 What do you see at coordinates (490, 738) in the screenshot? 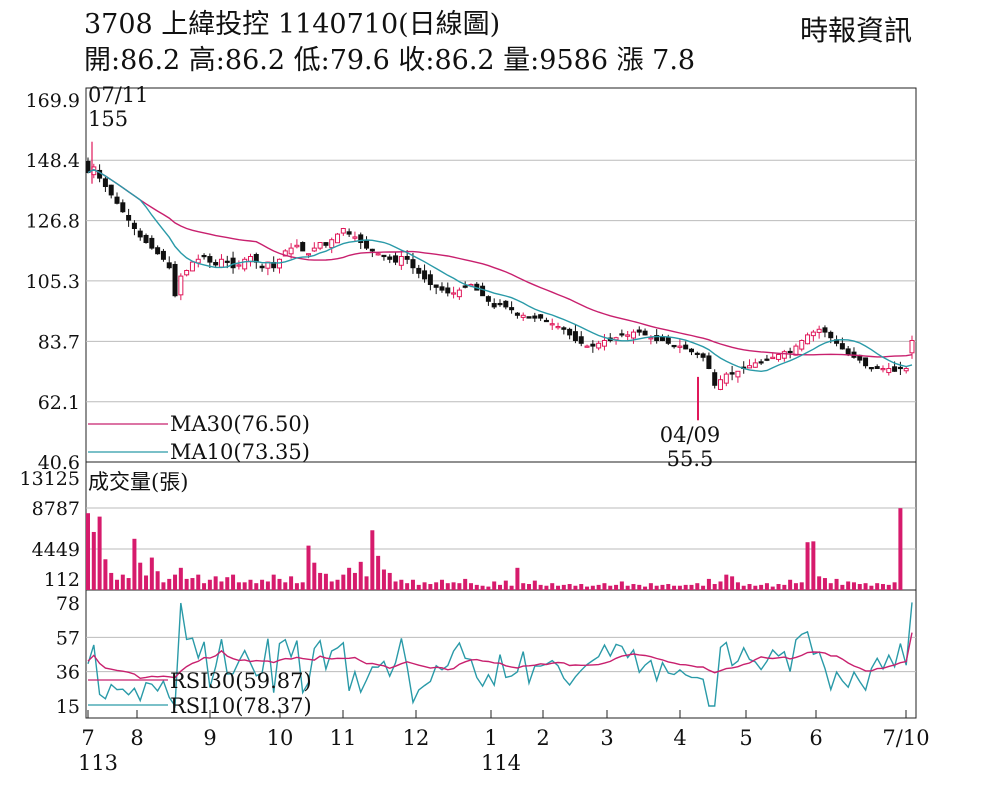
I see `x-tick-label: 1` at bounding box center [490, 738].